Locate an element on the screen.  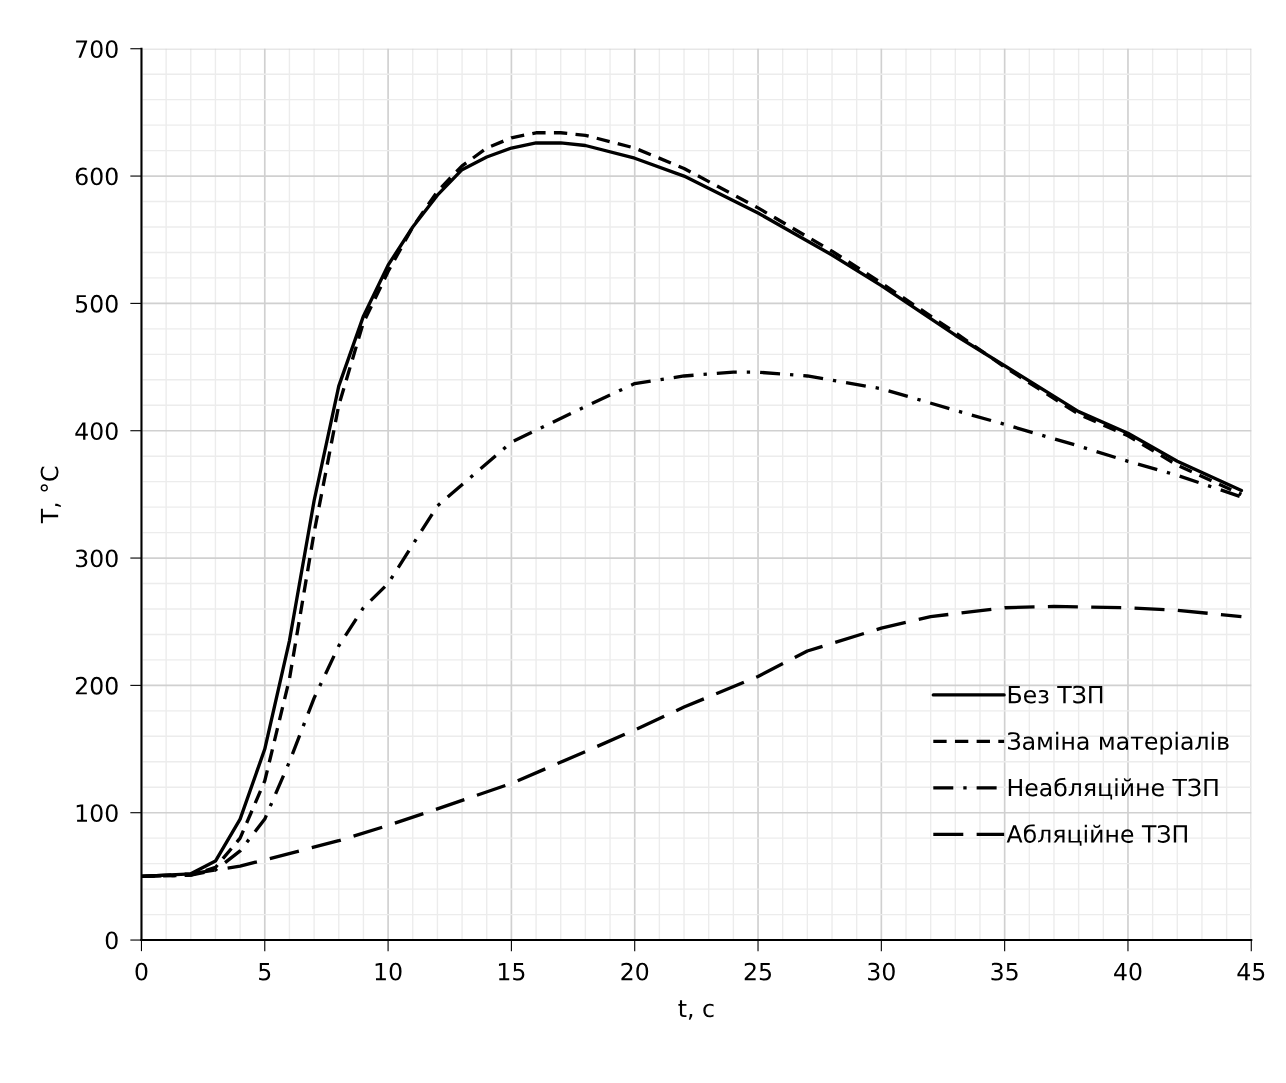
x-tick-label: 40 is located at coordinates (1128, 971).